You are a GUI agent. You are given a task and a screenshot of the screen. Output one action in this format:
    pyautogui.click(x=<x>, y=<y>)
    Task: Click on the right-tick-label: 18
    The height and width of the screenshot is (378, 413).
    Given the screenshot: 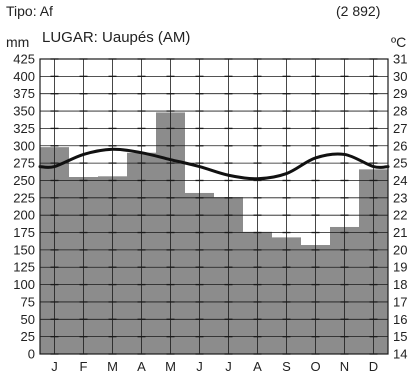 What is the action you would take?
    pyautogui.click(x=400, y=284)
    